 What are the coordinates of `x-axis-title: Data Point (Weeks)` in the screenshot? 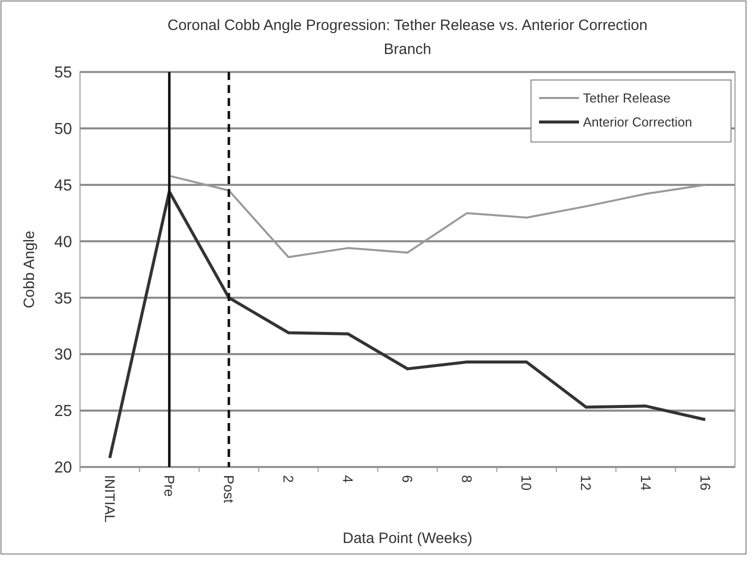 It's located at (407, 538).